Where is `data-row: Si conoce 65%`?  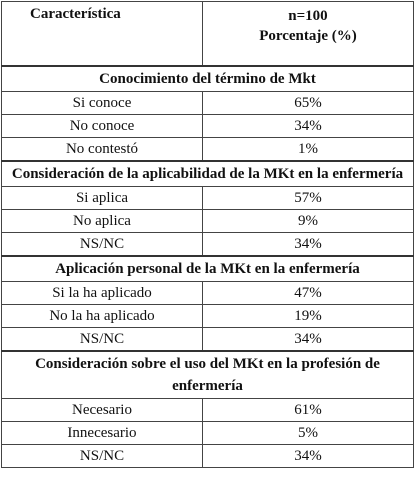
data-row: Si conoce 65% is located at coordinates (207, 103).